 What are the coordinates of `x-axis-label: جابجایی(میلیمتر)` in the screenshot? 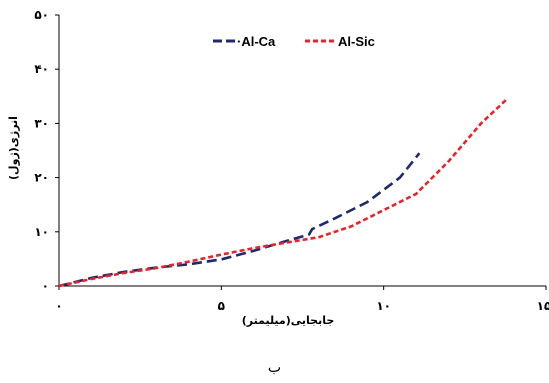 It's located at (288, 320).